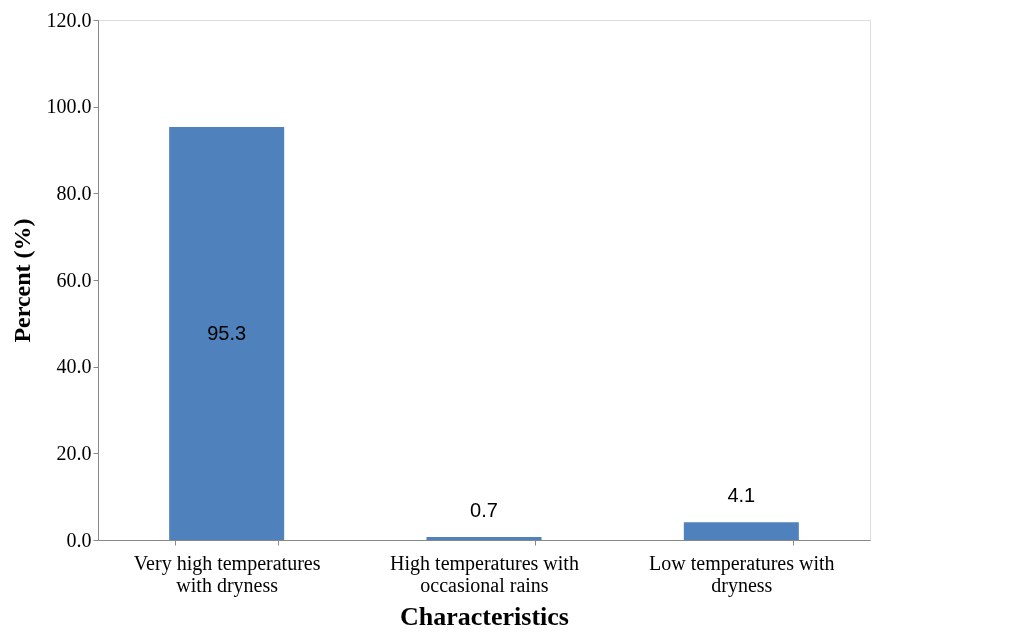 The image size is (1028, 639). What do you see at coordinates (741, 495) in the screenshot?
I see `data-label: 4.1` at bounding box center [741, 495].